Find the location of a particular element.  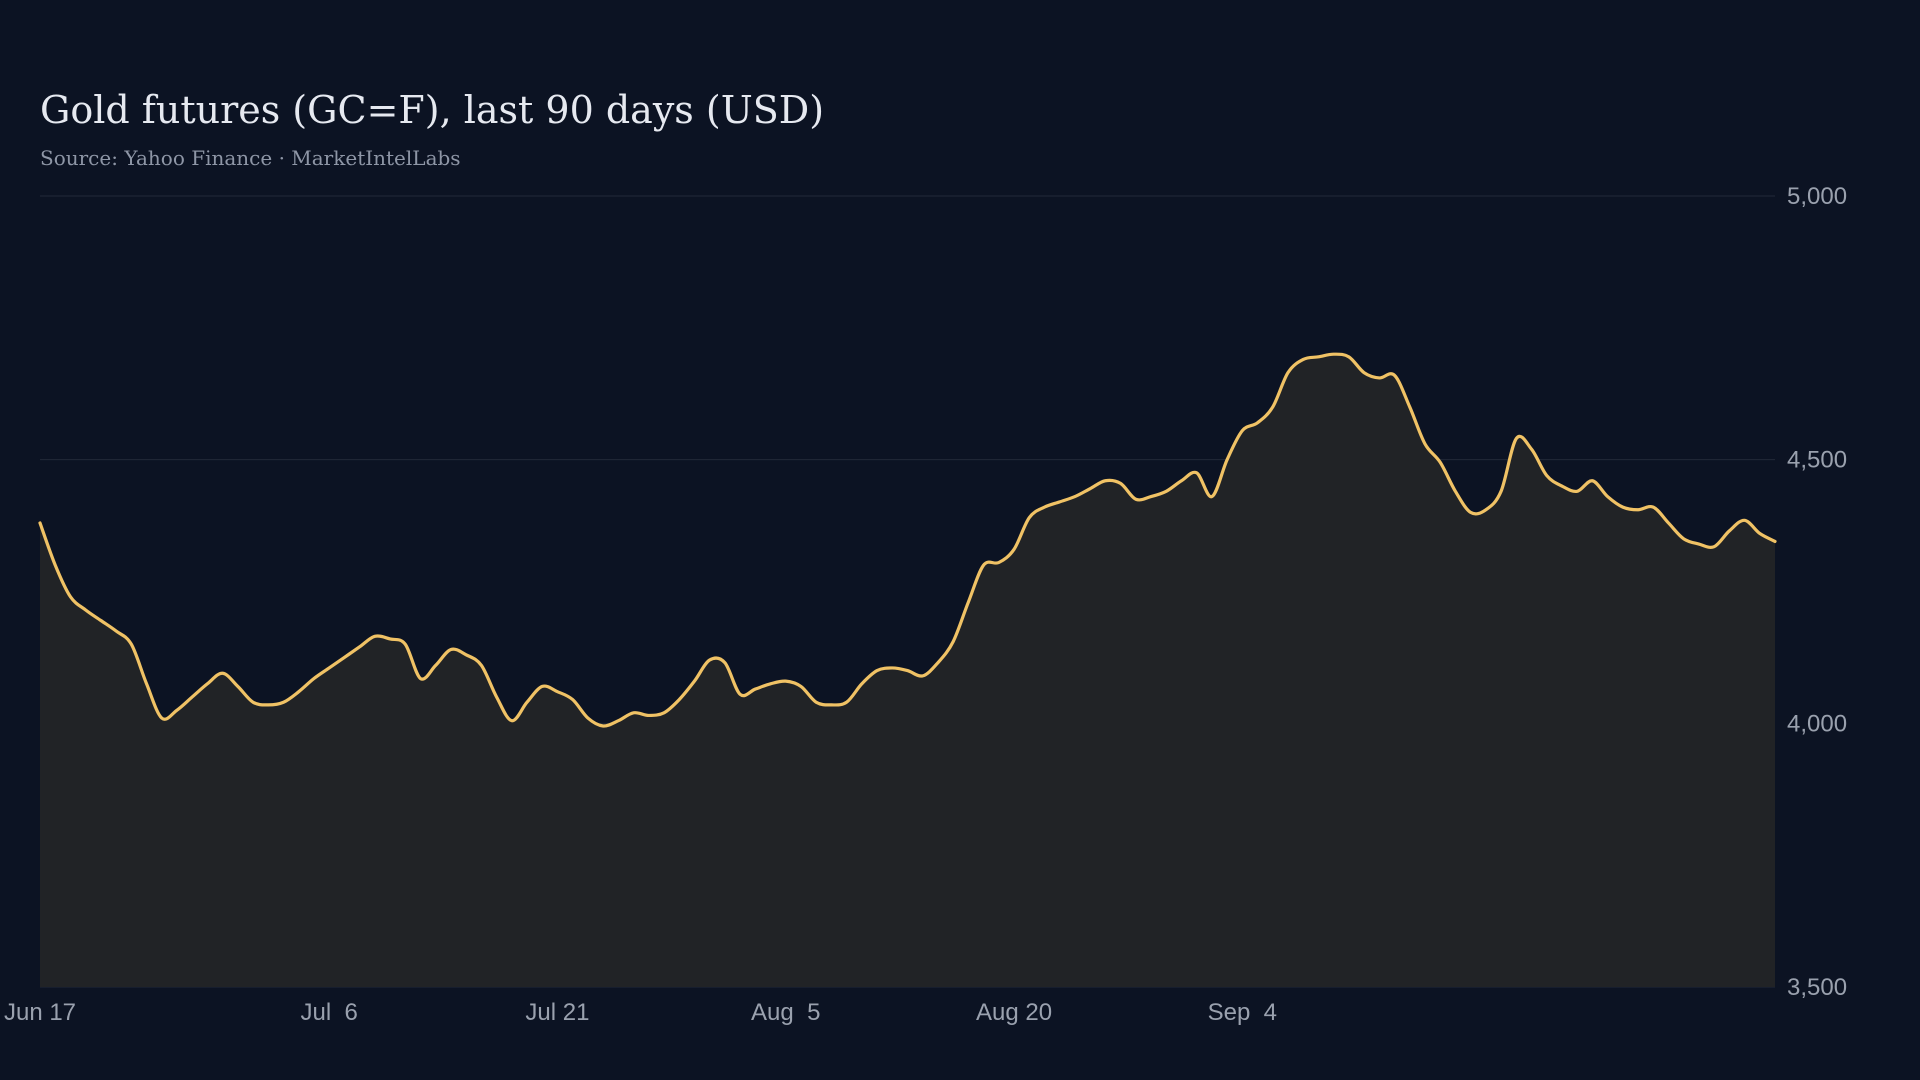

x-axis-ticks: Jun 17 Jul 6 Jul 21 Aug 5 Aug 20 Sep 4 is located at coordinates (640, 1012).